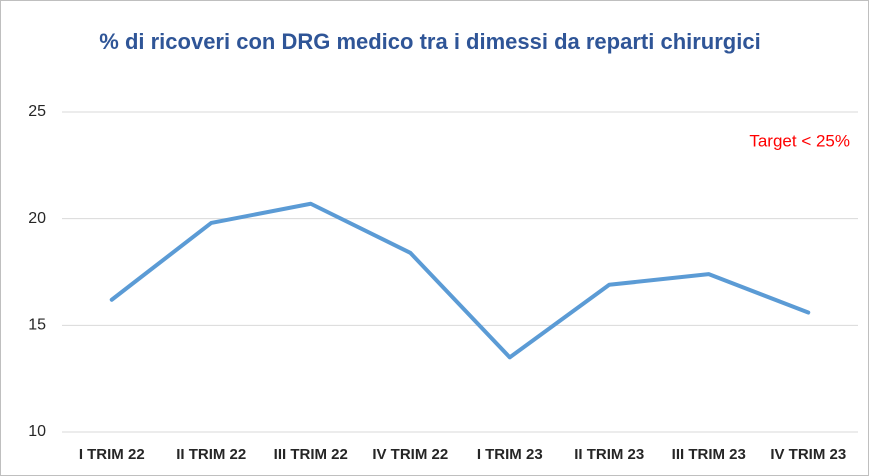  Describe the element at coordinates (37, 325) in the screenshot. I see `y-tick-label: 15` at that location.